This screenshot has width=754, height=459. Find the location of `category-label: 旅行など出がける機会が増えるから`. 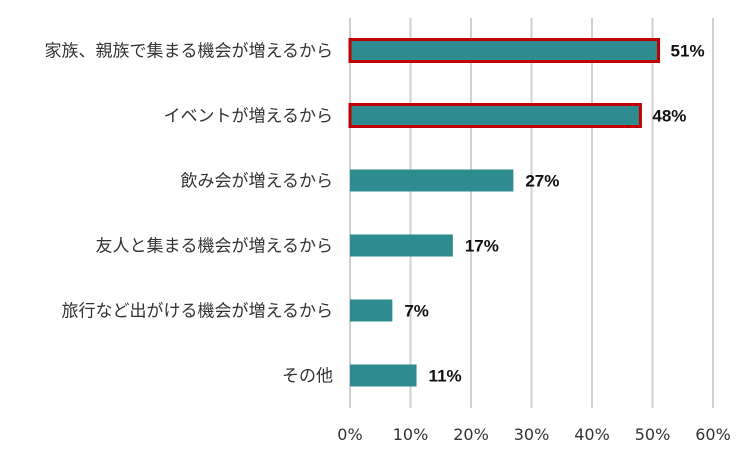

category-label: 旅行など出がける機会が増えるから is located at coordinates (198, 312).